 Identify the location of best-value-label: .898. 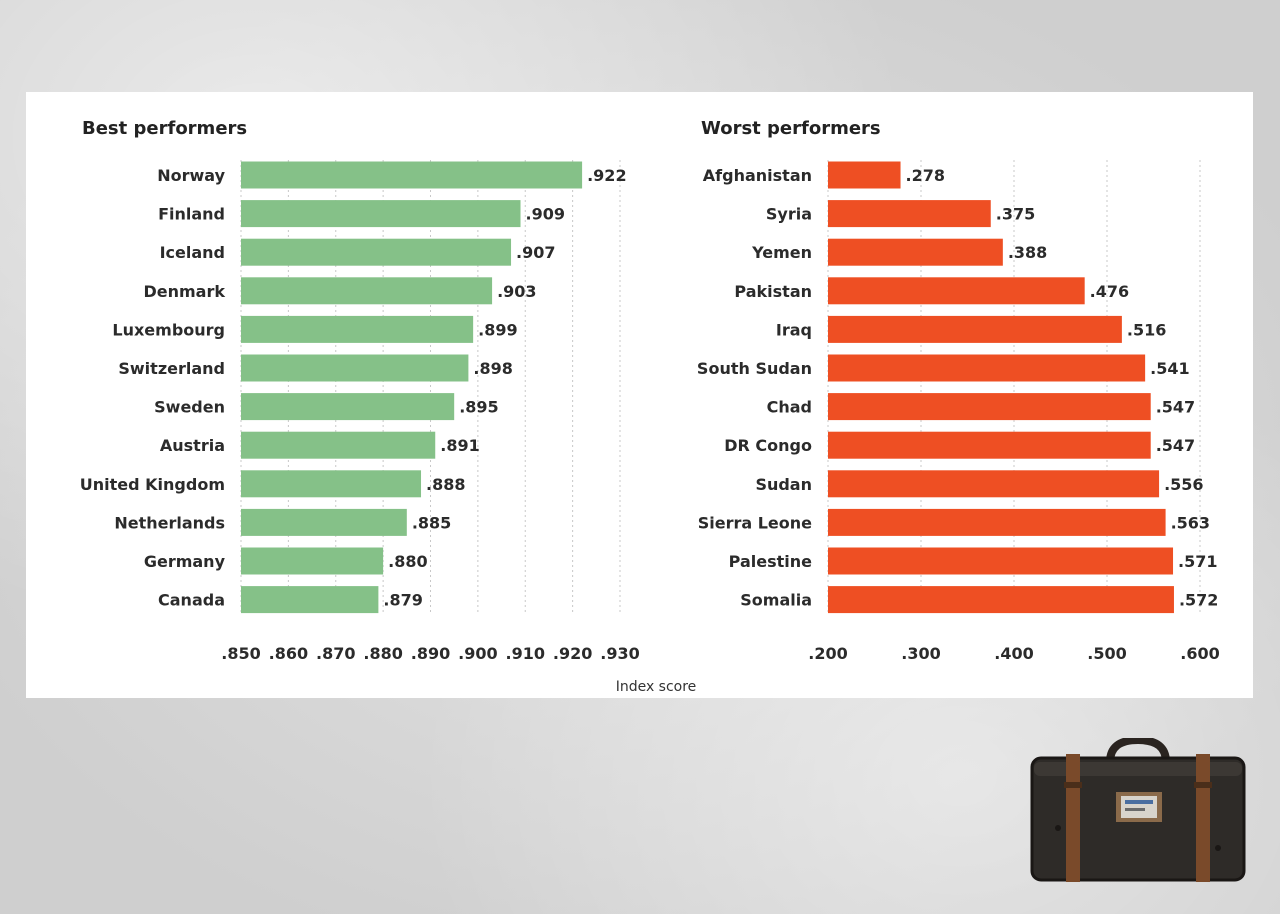
(492, 368).